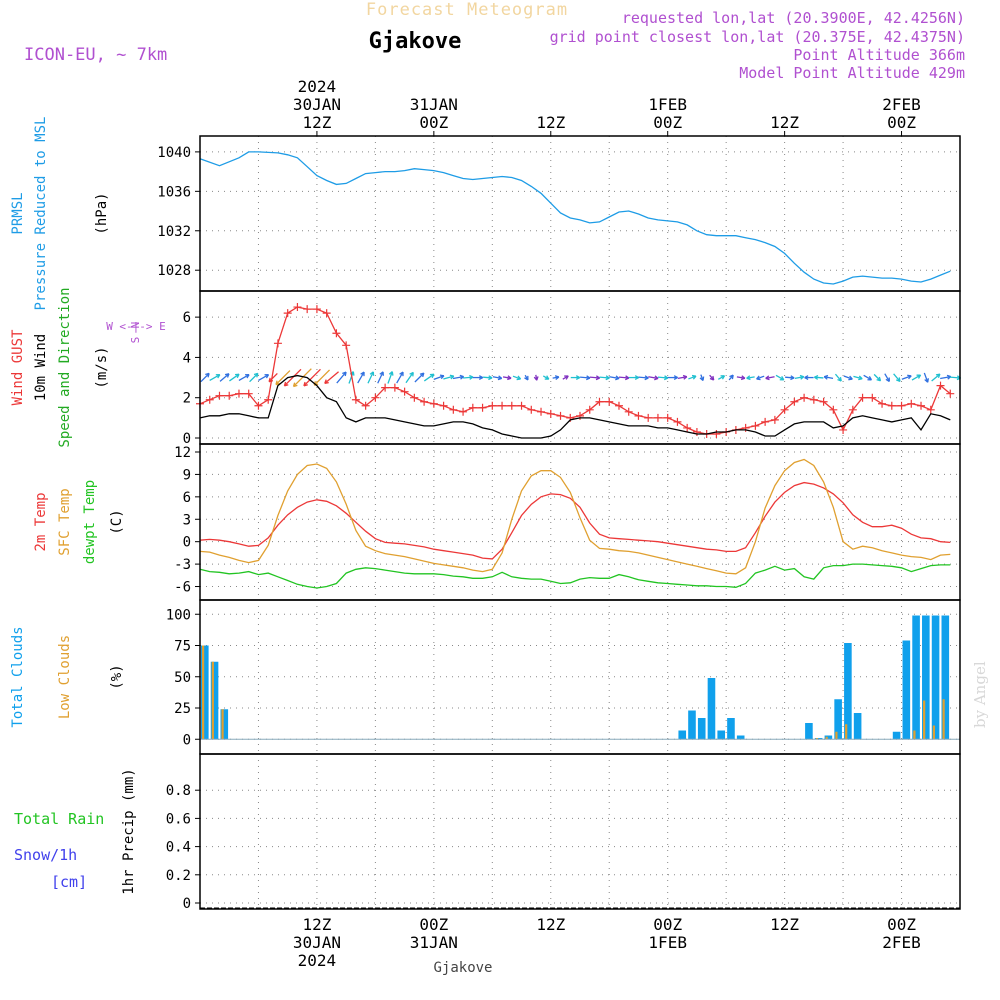 This screenshot has height=1000, width=1000. I want to click on top-time-label: 30JAN, so click(317, 104).